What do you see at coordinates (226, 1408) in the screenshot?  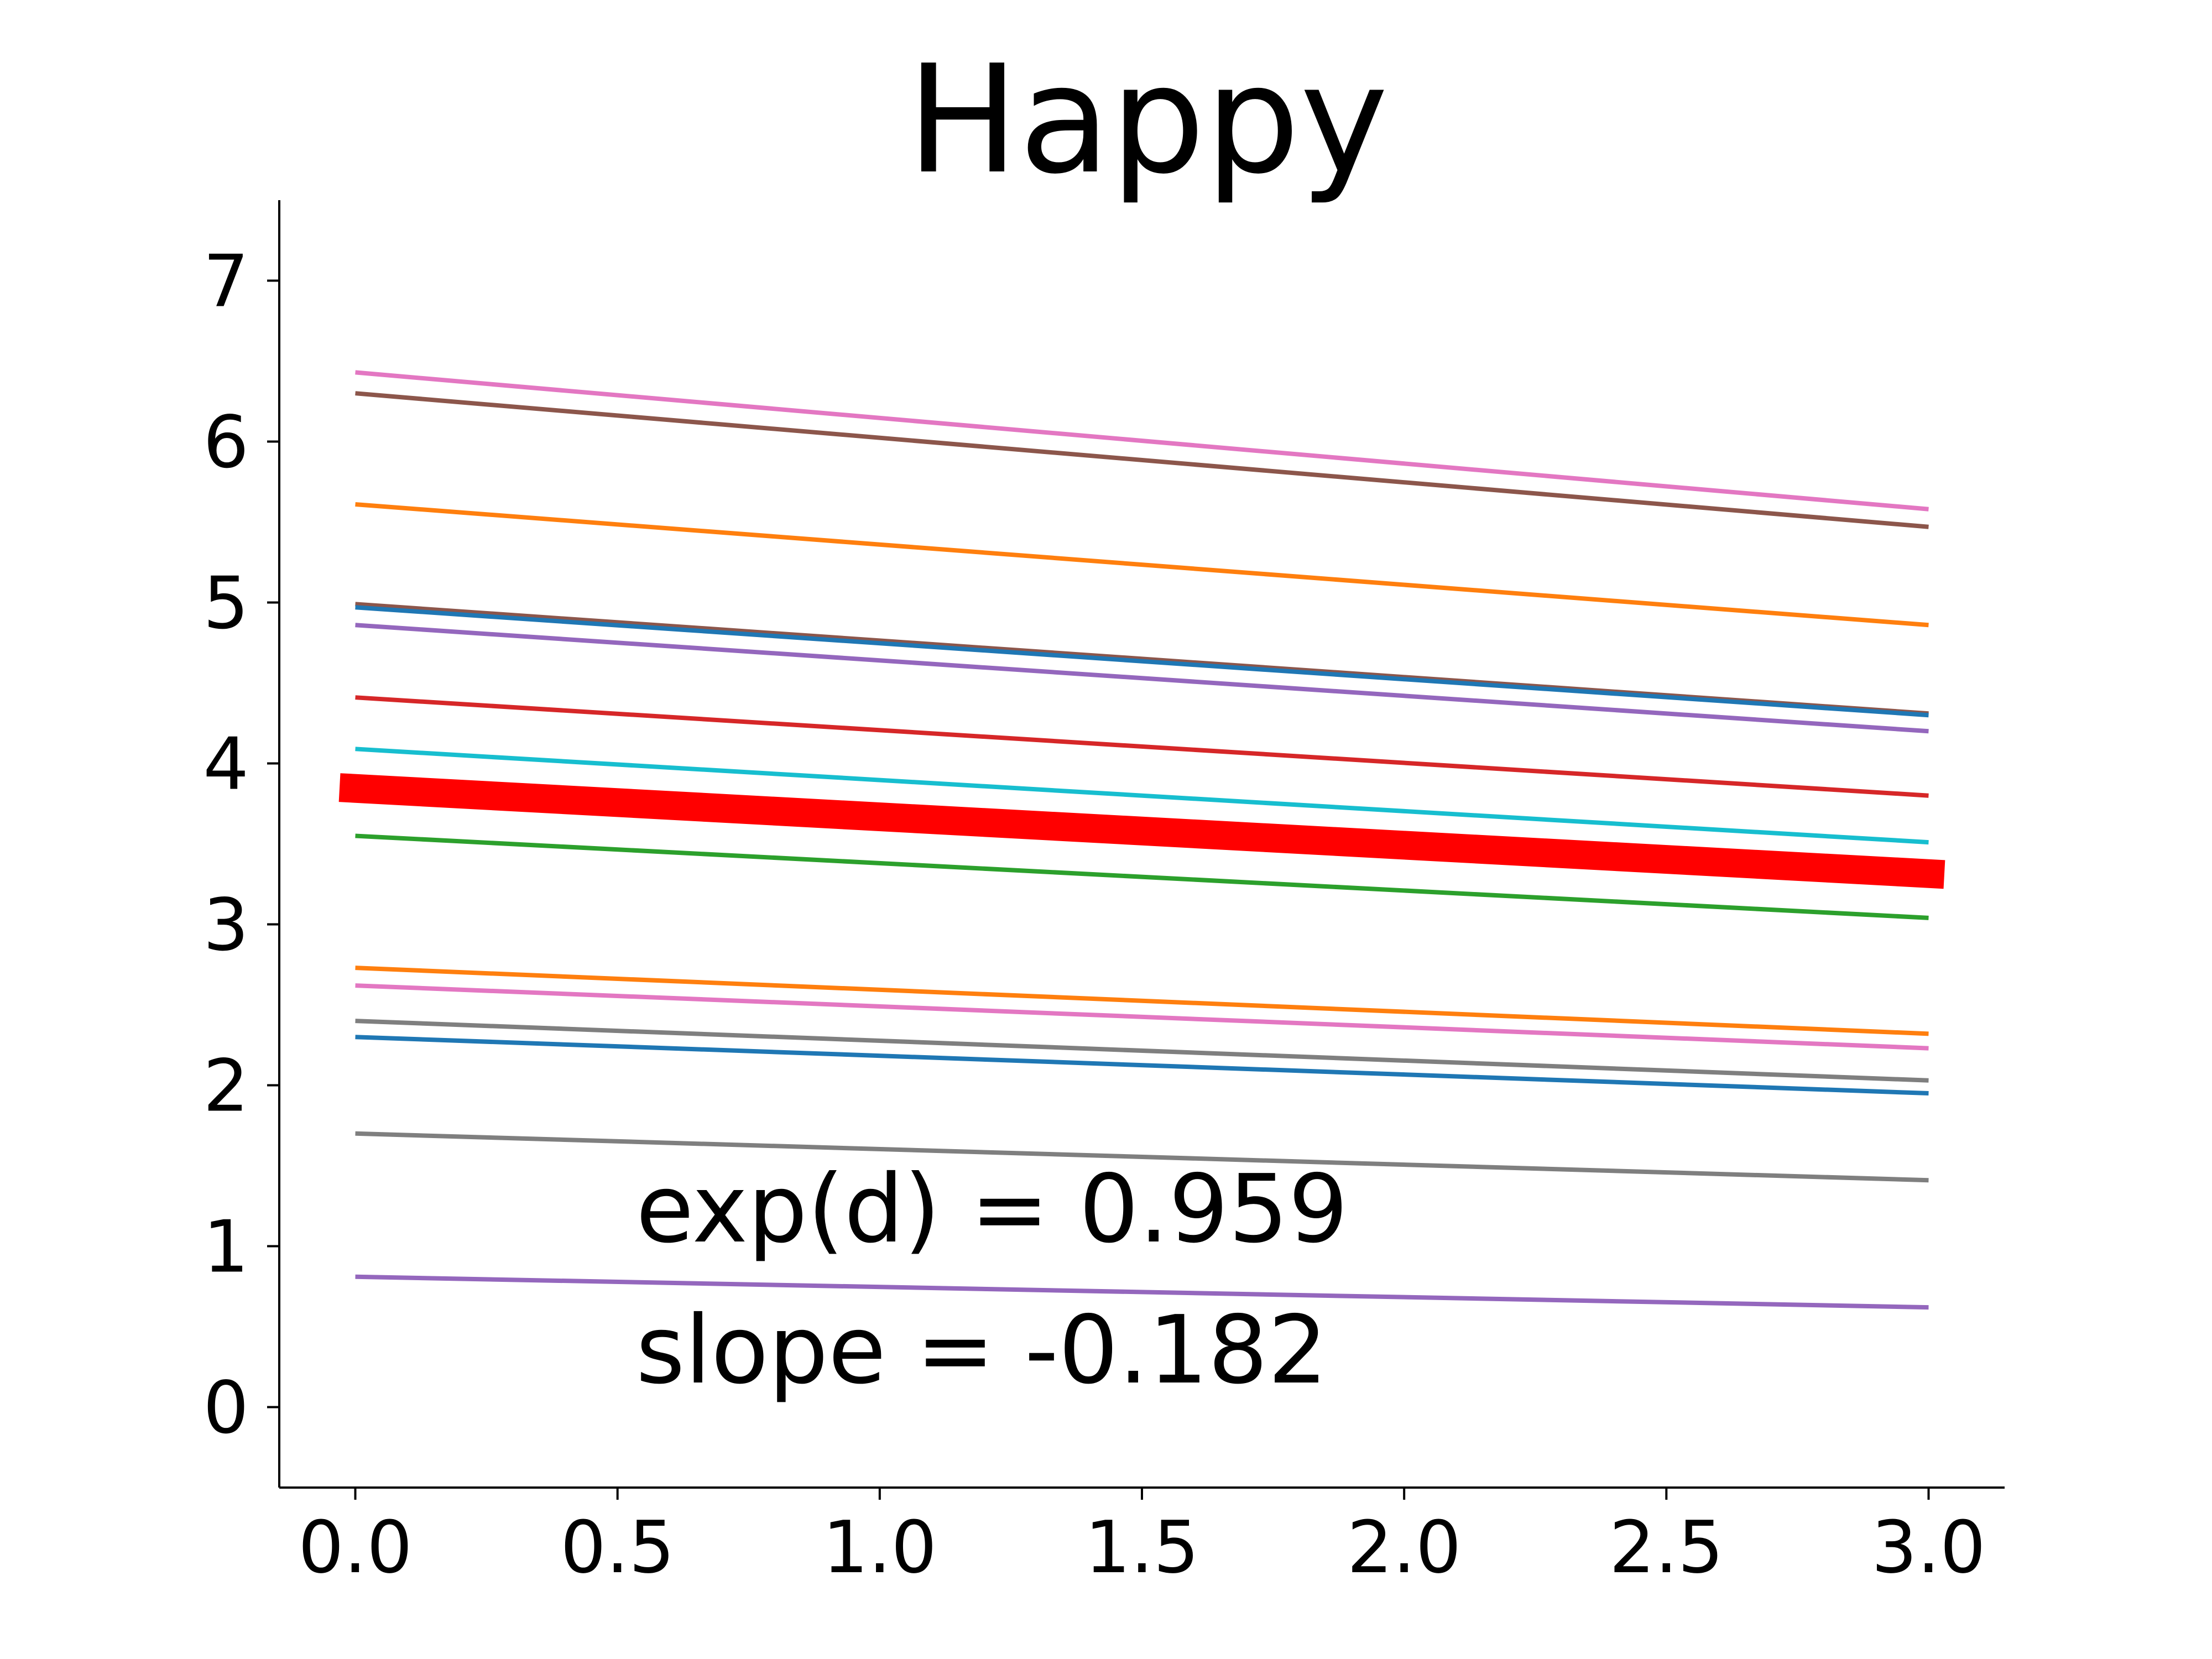 I see `y-tick-label: 0` at bounding box center [226, 1408].